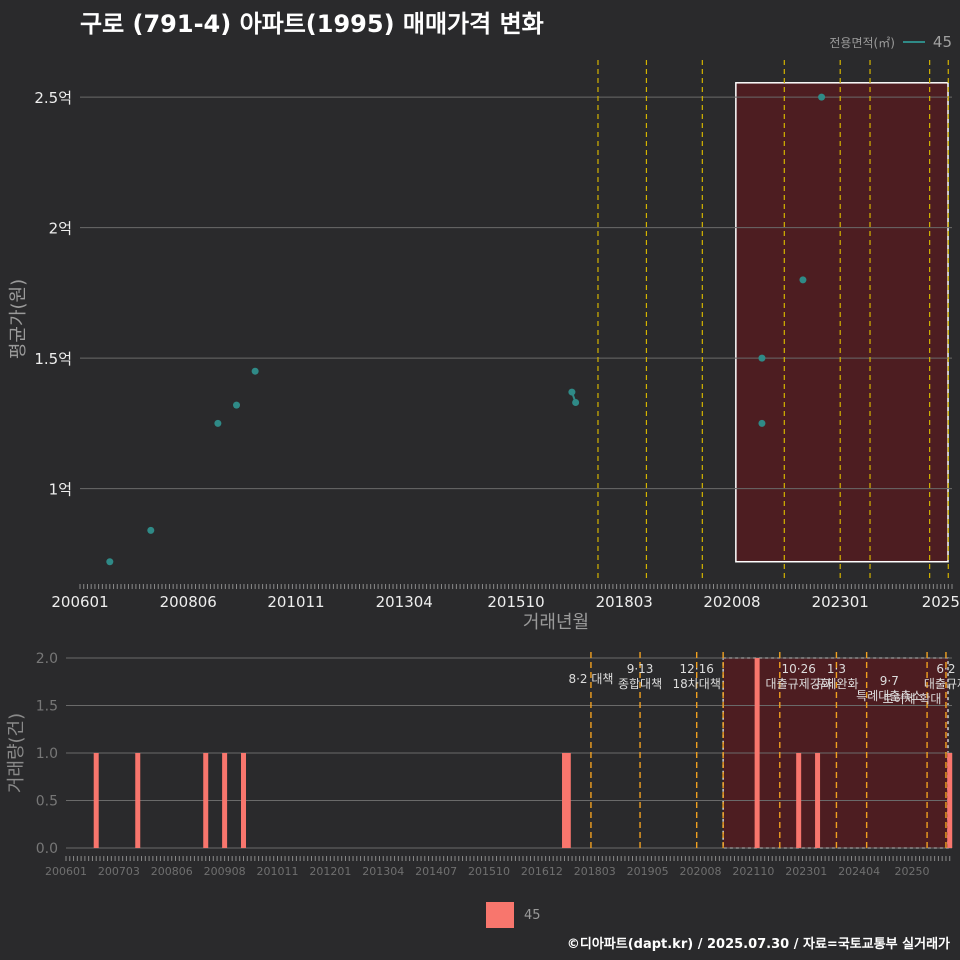 The width and height of the screenshot is (960, 960). Describe the element at coordinates (798, 669) in the screenshot. I see `policy-annotation: 10·26` at that location.